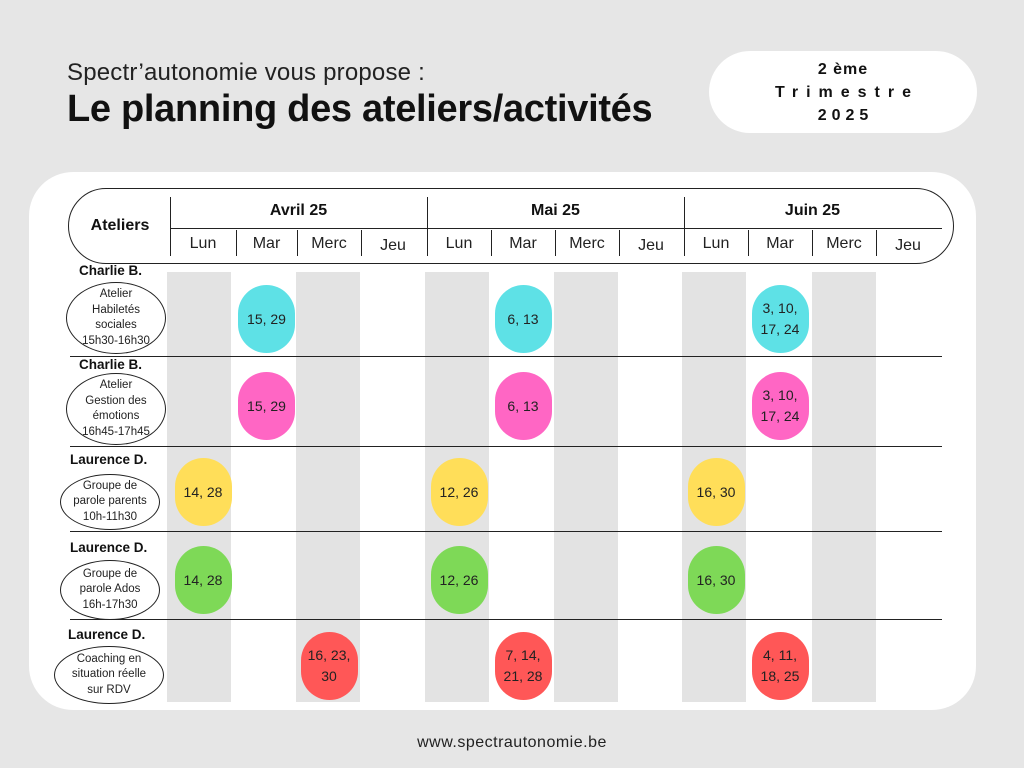 The height and width of the screenshot is (768, 1024). Describe the element at coordinates (847, 92) in the screenshot. I see `period-line-2: Trimestre` at that location.